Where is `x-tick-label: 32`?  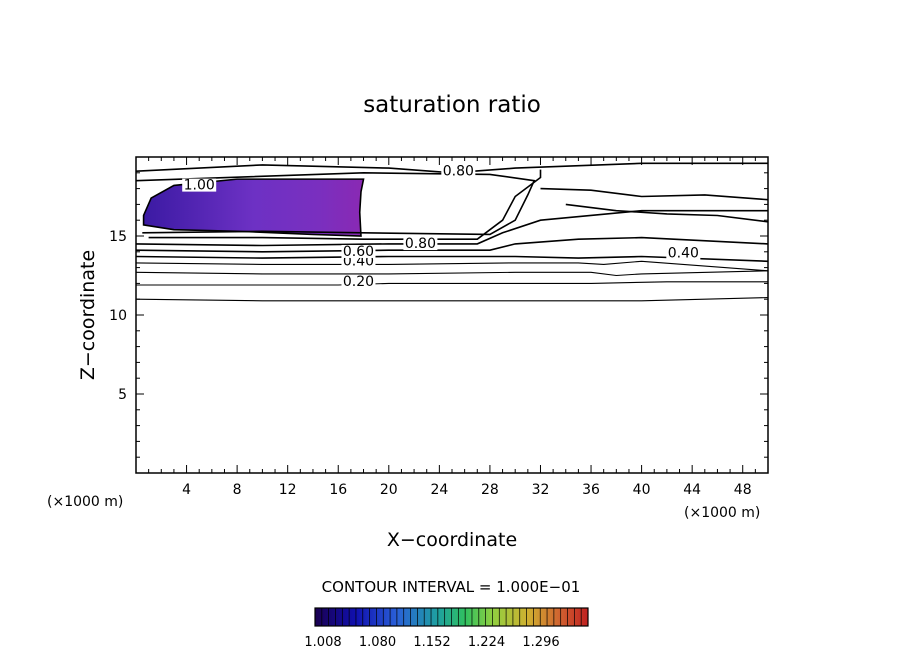
x-tick-label: 32 is located at coordinates (541, 490).